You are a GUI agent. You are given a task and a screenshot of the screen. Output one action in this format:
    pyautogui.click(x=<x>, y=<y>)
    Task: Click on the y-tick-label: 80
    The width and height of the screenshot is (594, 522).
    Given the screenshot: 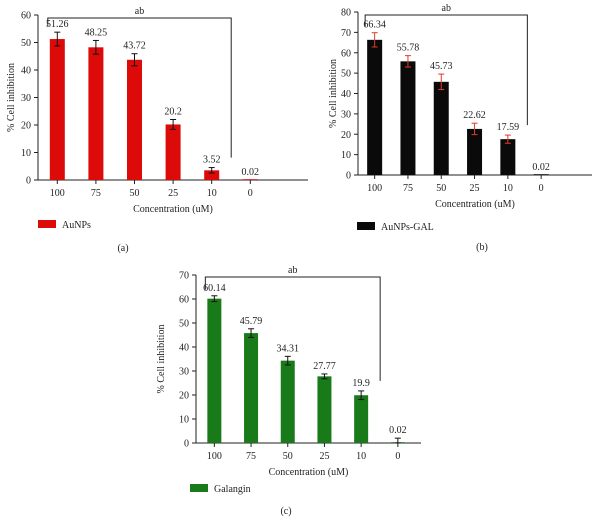 What is the action you would take?
    pyautogui.click(x=346, y=13)
    